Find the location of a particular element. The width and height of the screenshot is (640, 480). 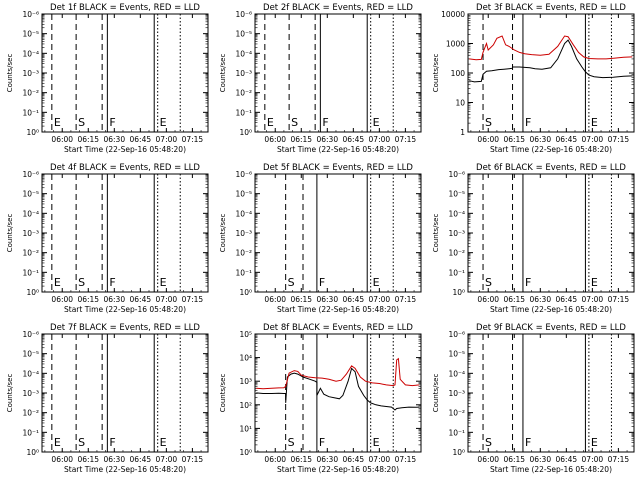

y-tick-label: 10 is located at coordinates (460, 103).